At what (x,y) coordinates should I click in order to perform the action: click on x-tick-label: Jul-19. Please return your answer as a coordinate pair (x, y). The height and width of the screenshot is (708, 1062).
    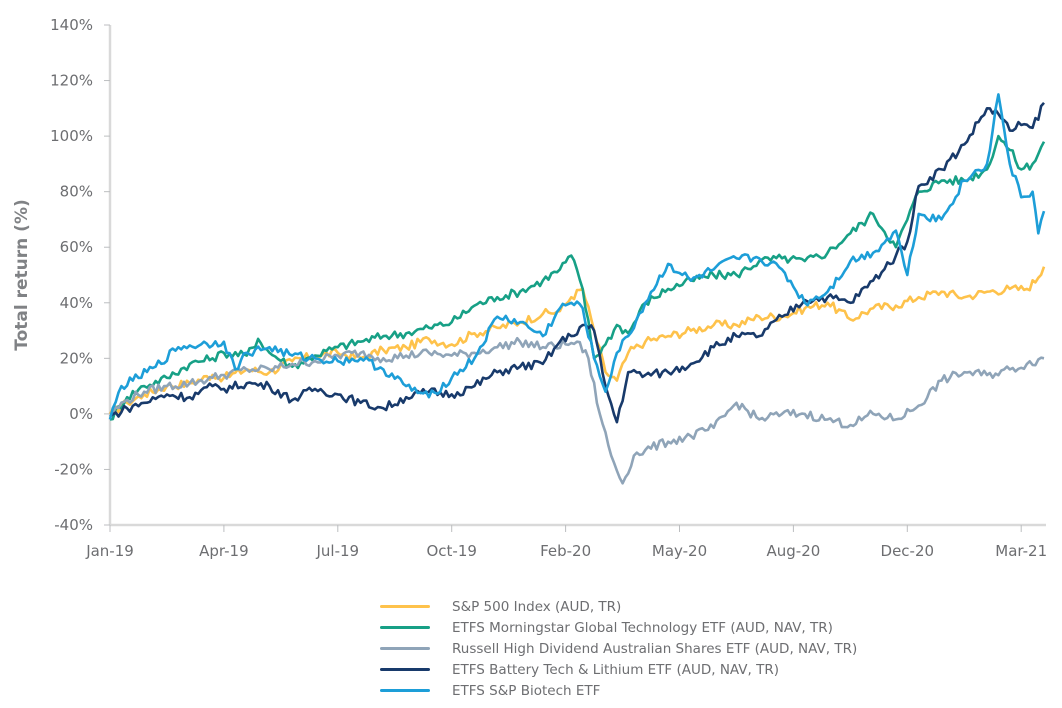
    Looking at the image, I should click on (337, 551).